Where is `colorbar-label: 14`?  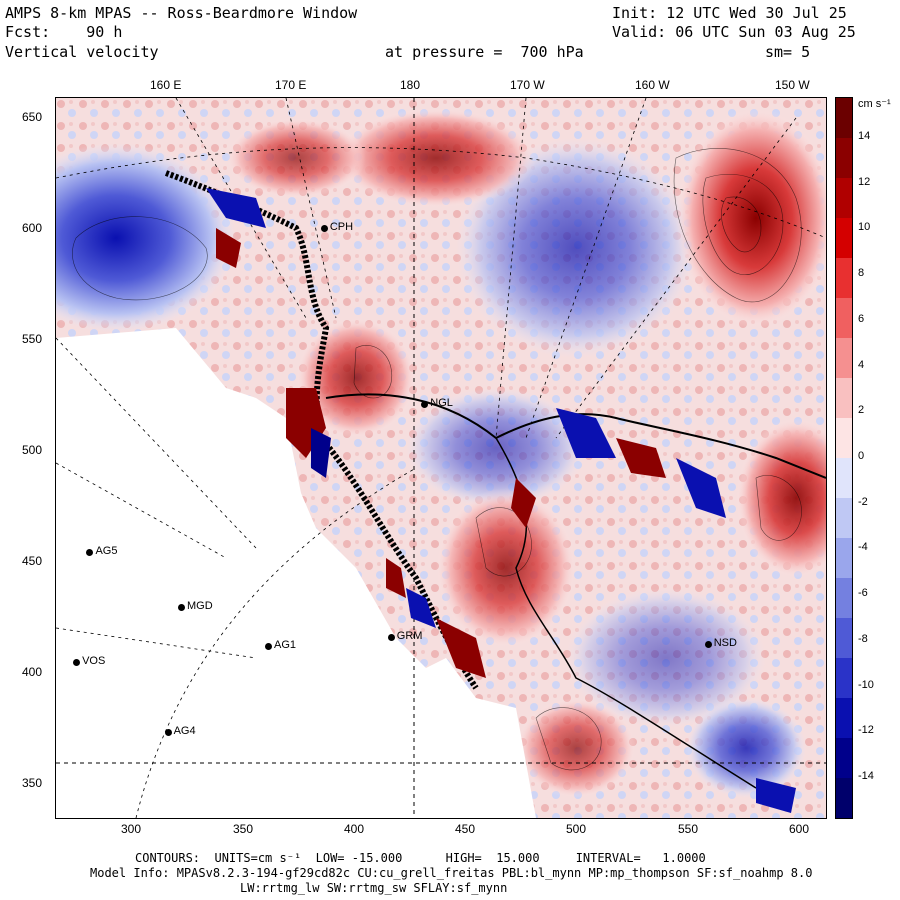 colorbar-label: 14 is located at coordinates (864, 136).